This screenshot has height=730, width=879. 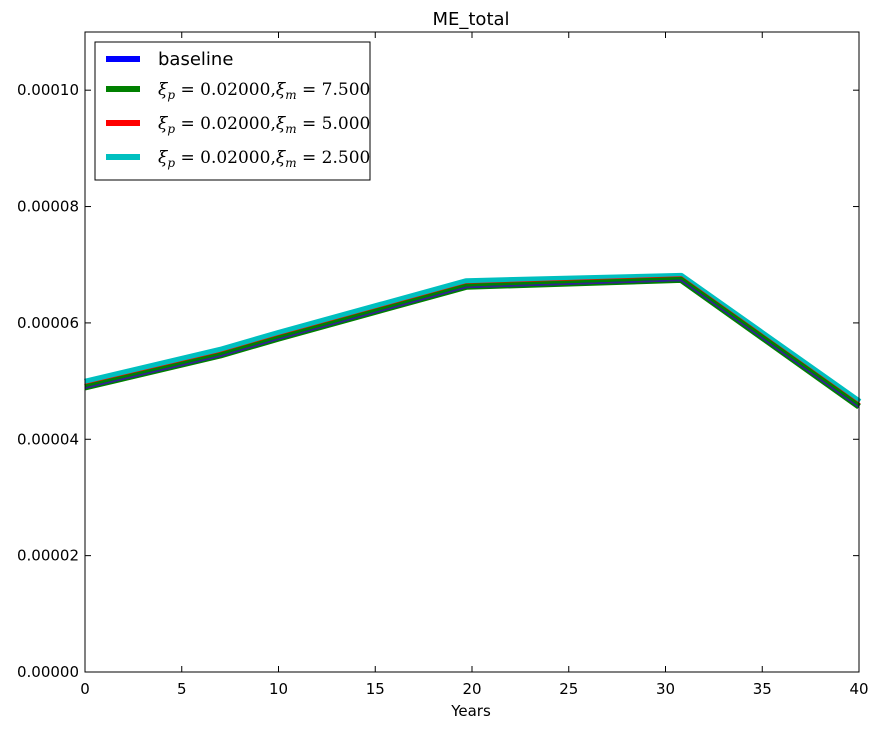 What do you see at coordinates (48, 556) in the screenshot?
I see `y-tick-label: 0.00002` at bounding box center [48, 556].